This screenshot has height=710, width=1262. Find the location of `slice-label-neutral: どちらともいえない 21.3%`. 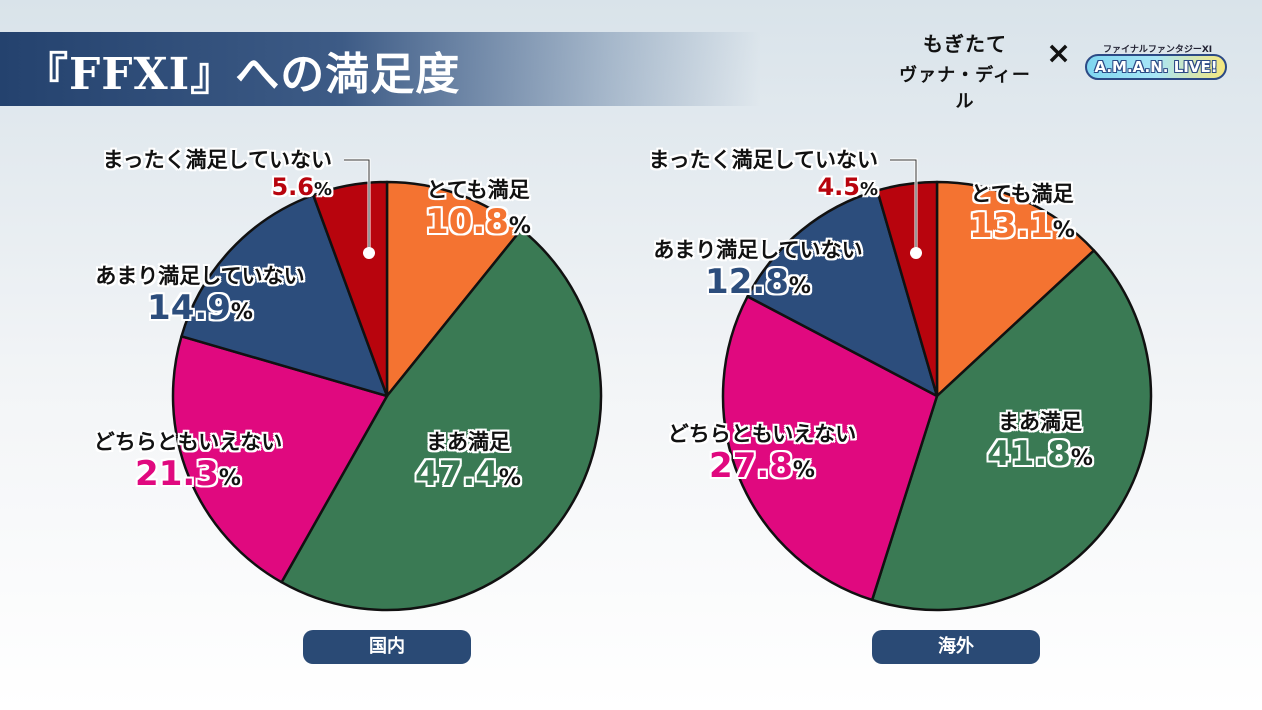

slice-label-neutral: どちらともいえない 21.3% is located at coordinates (188, 462).